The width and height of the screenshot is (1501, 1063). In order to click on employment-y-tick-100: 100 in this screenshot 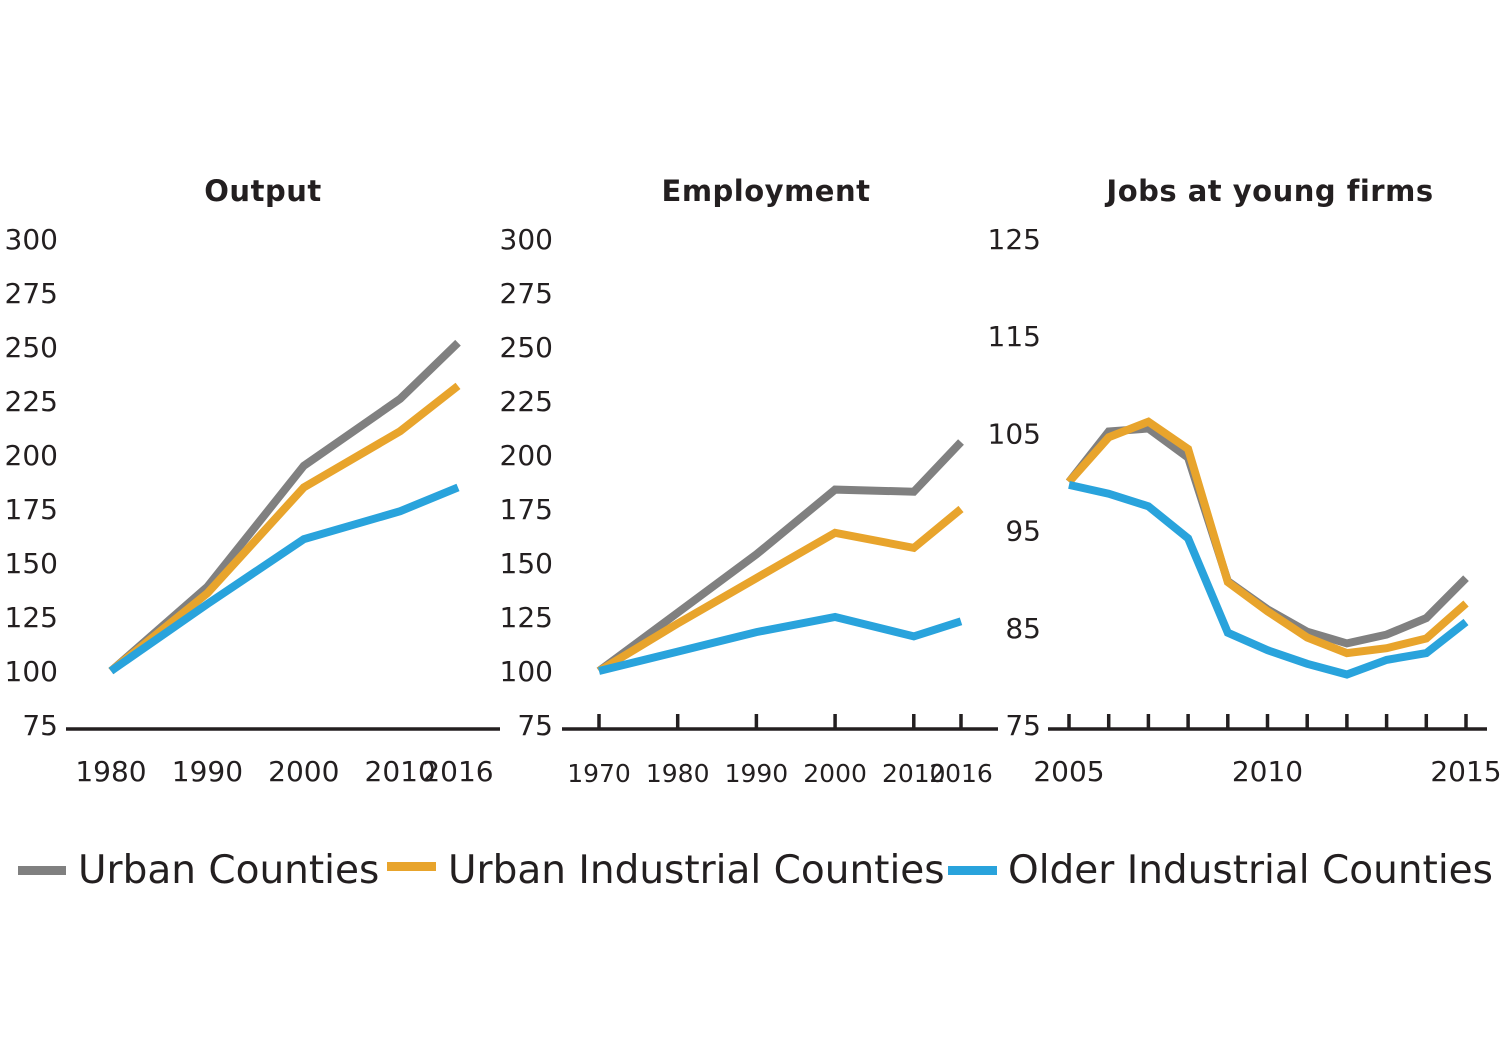, I will do `click(526, 671)`.